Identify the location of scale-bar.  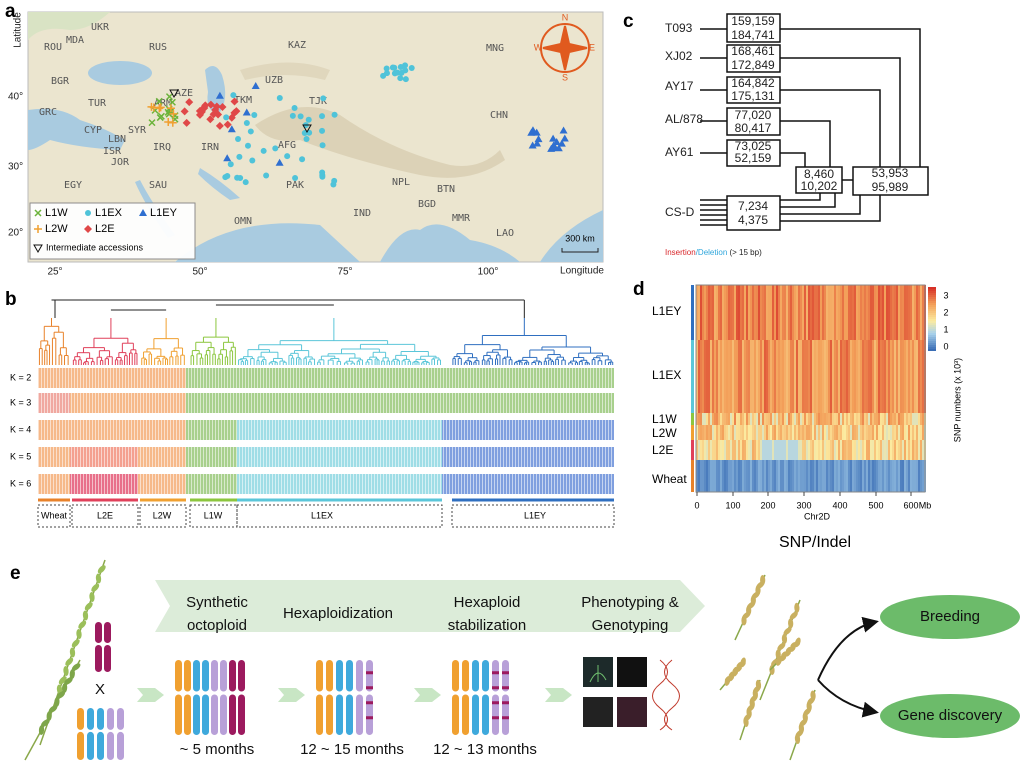
(580, 250).